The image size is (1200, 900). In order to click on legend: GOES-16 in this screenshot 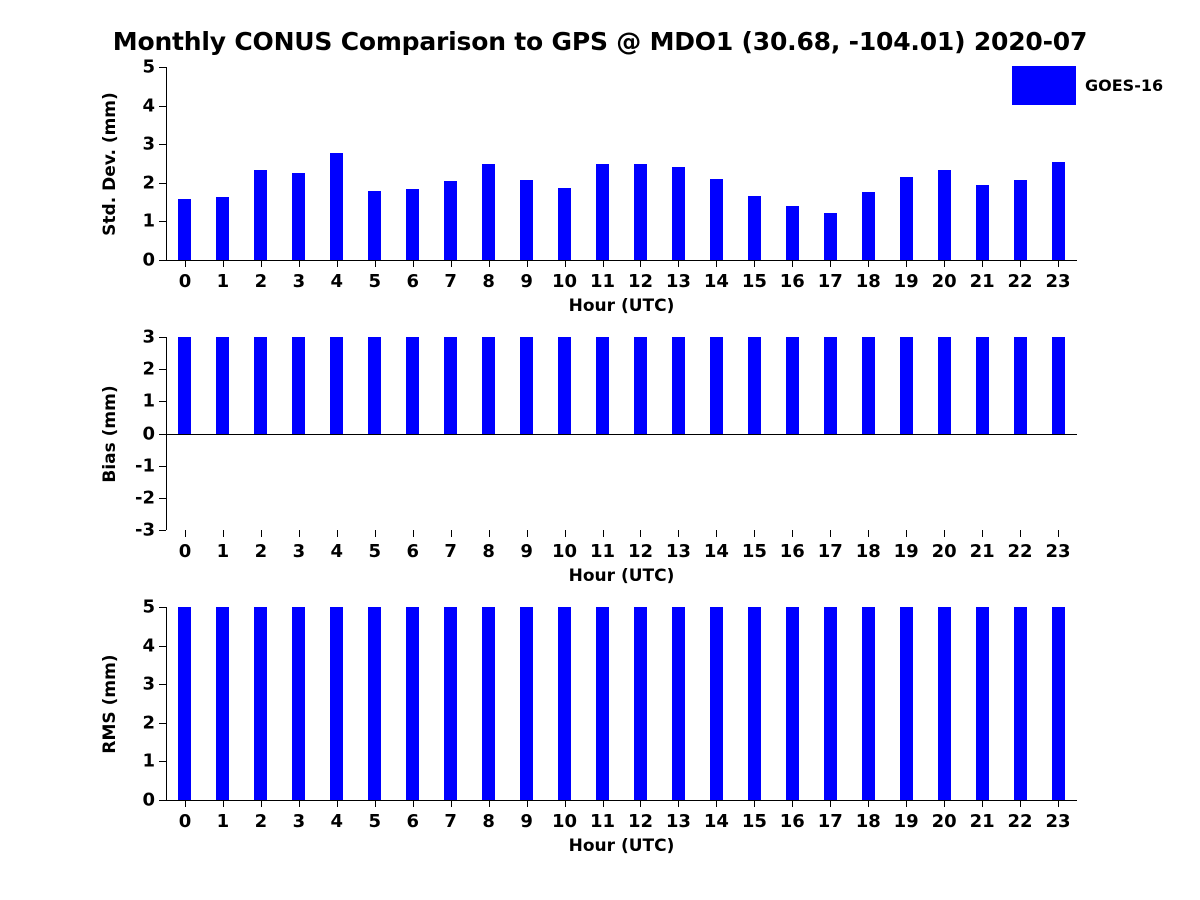, I will do `click(1087, 85)`.